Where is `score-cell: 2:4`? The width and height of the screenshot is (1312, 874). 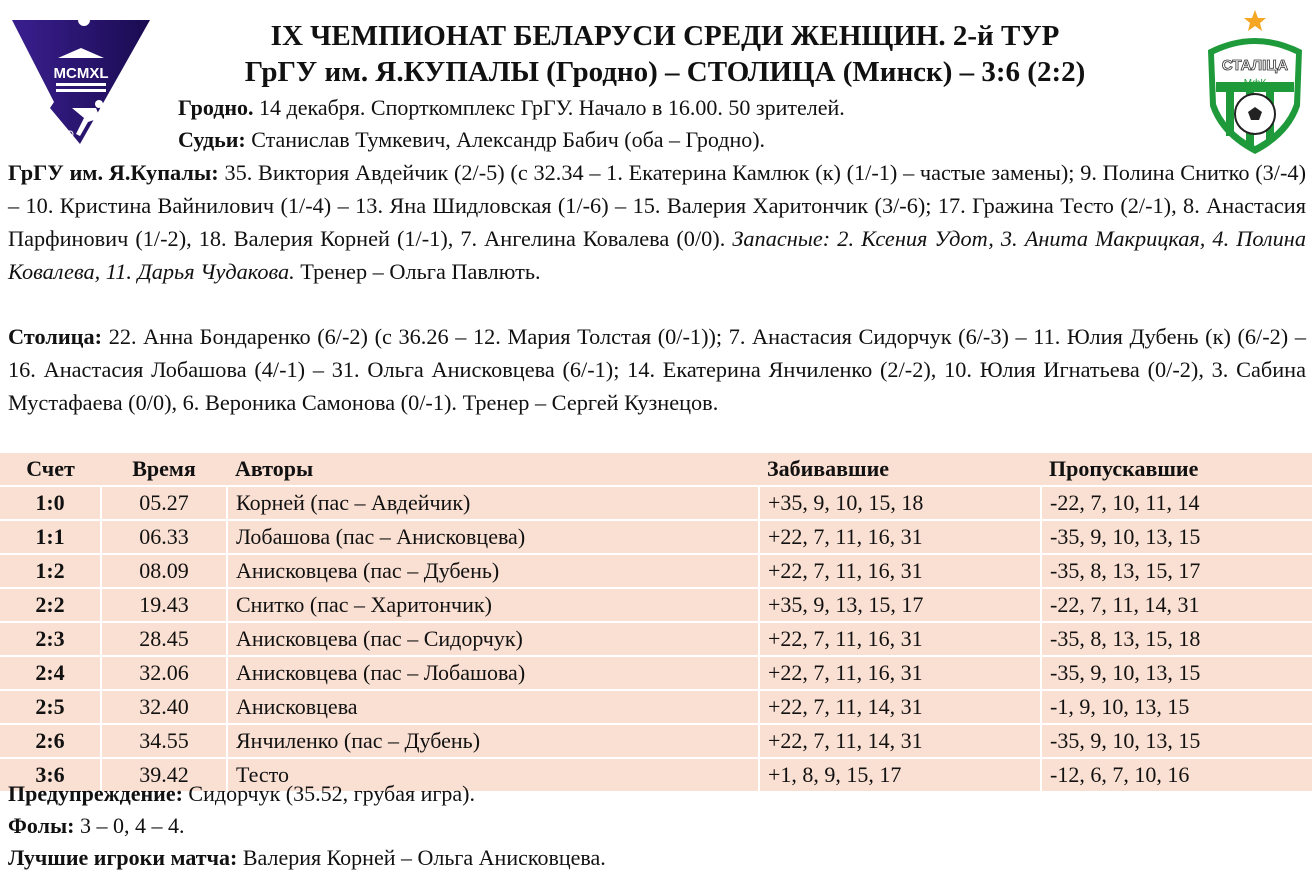
score-cell: 2:4 is located at coordinates (50, 672).